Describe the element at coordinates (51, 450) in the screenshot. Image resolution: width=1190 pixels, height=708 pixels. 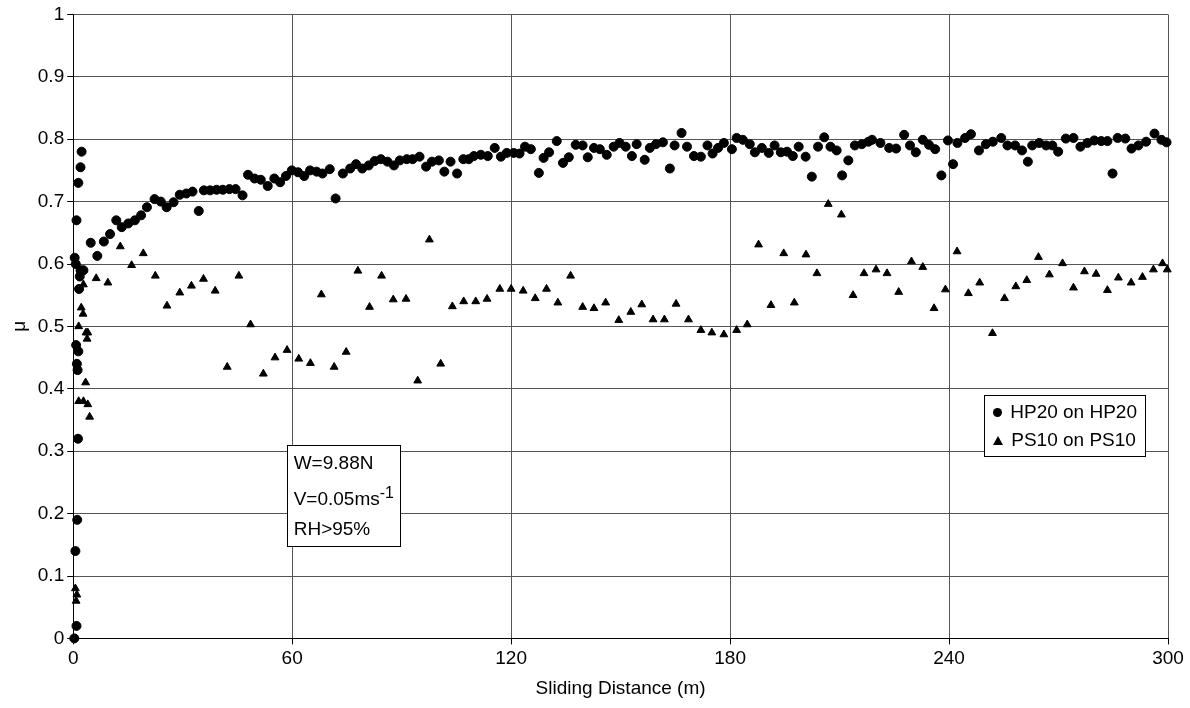
I see `y-tick-label: 0.3` at that location.